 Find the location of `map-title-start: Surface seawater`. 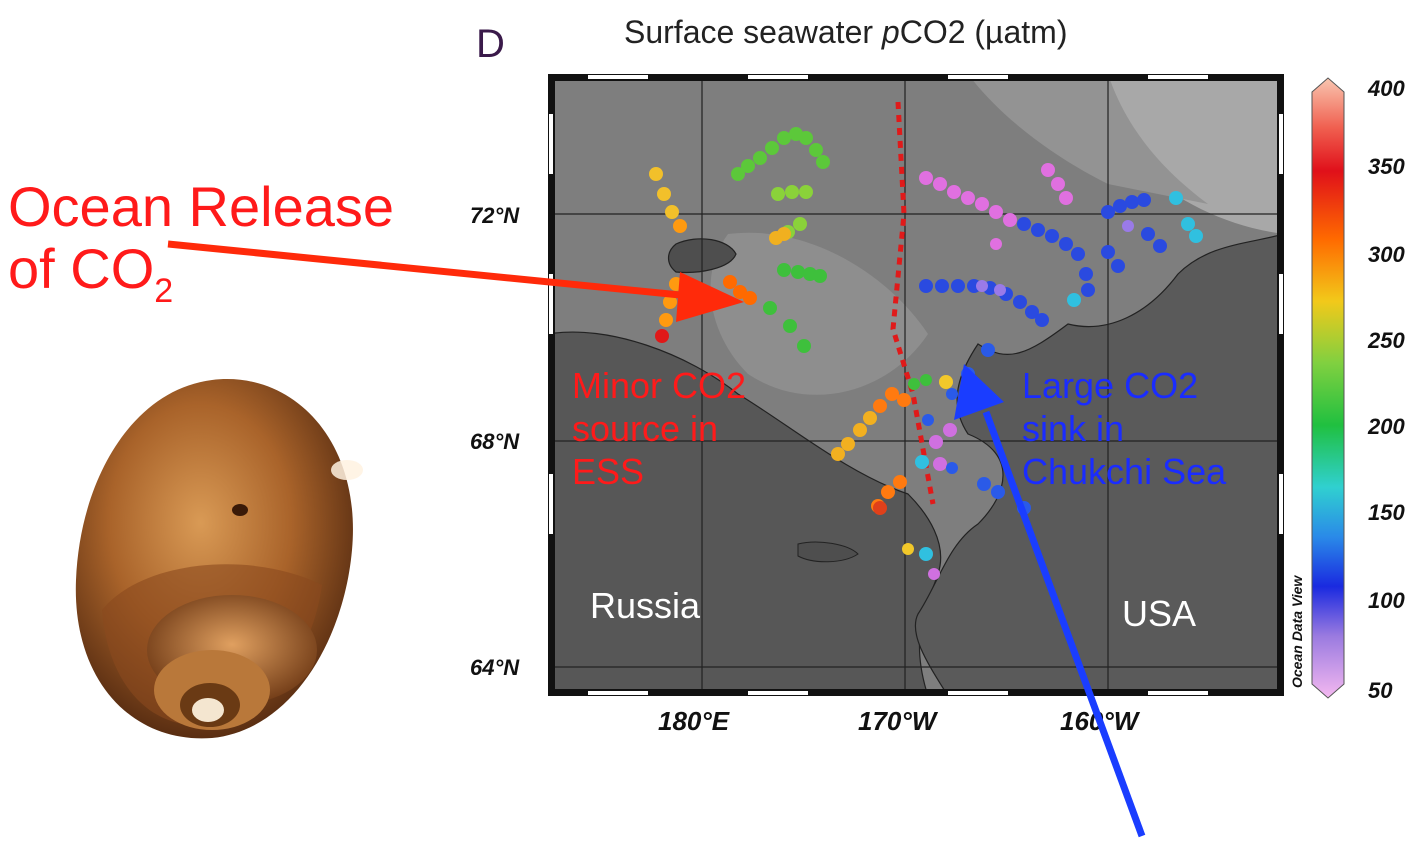

map-title-start: Surface seawater is located at coordinates (753, 32).